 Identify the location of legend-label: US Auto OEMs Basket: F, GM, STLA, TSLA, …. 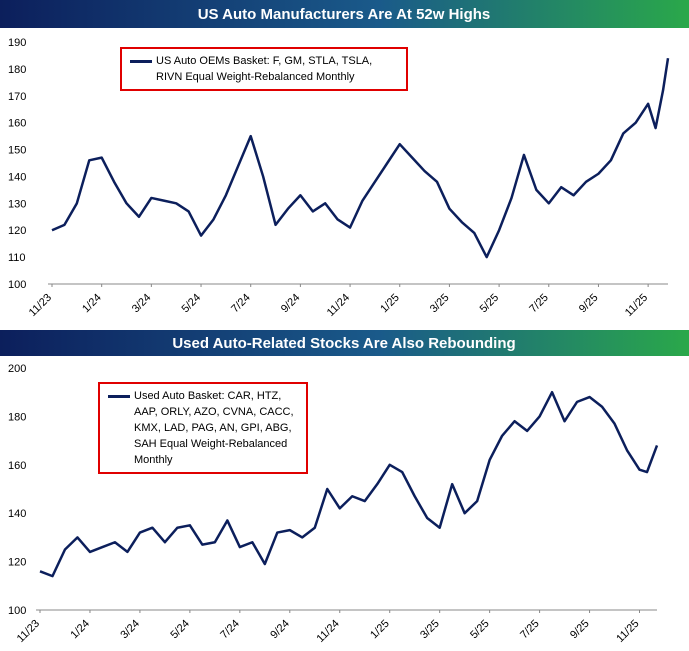
(264, 69).